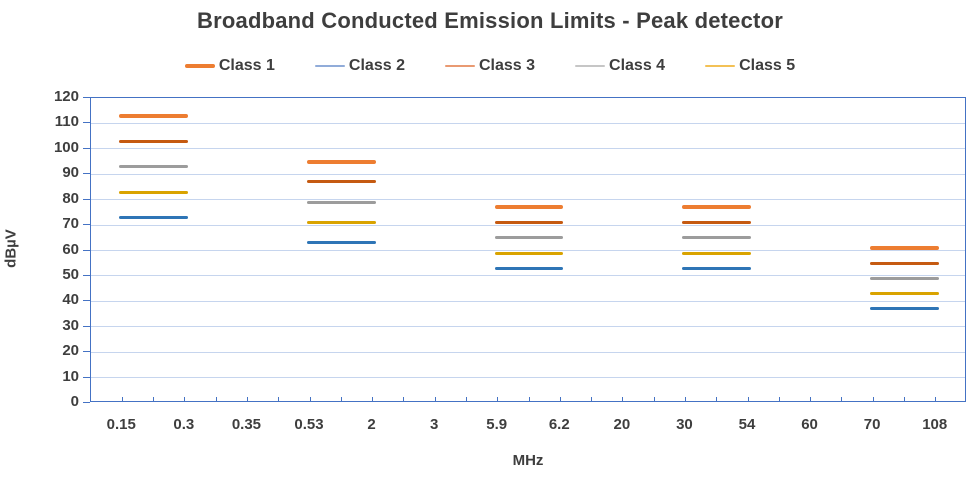 The height and width of the screenshot is (486, 980). What do you see at coordinates (70, 198) in the screenshot?
I see `y-axis-label: 80` at bounding box center [70, 198].